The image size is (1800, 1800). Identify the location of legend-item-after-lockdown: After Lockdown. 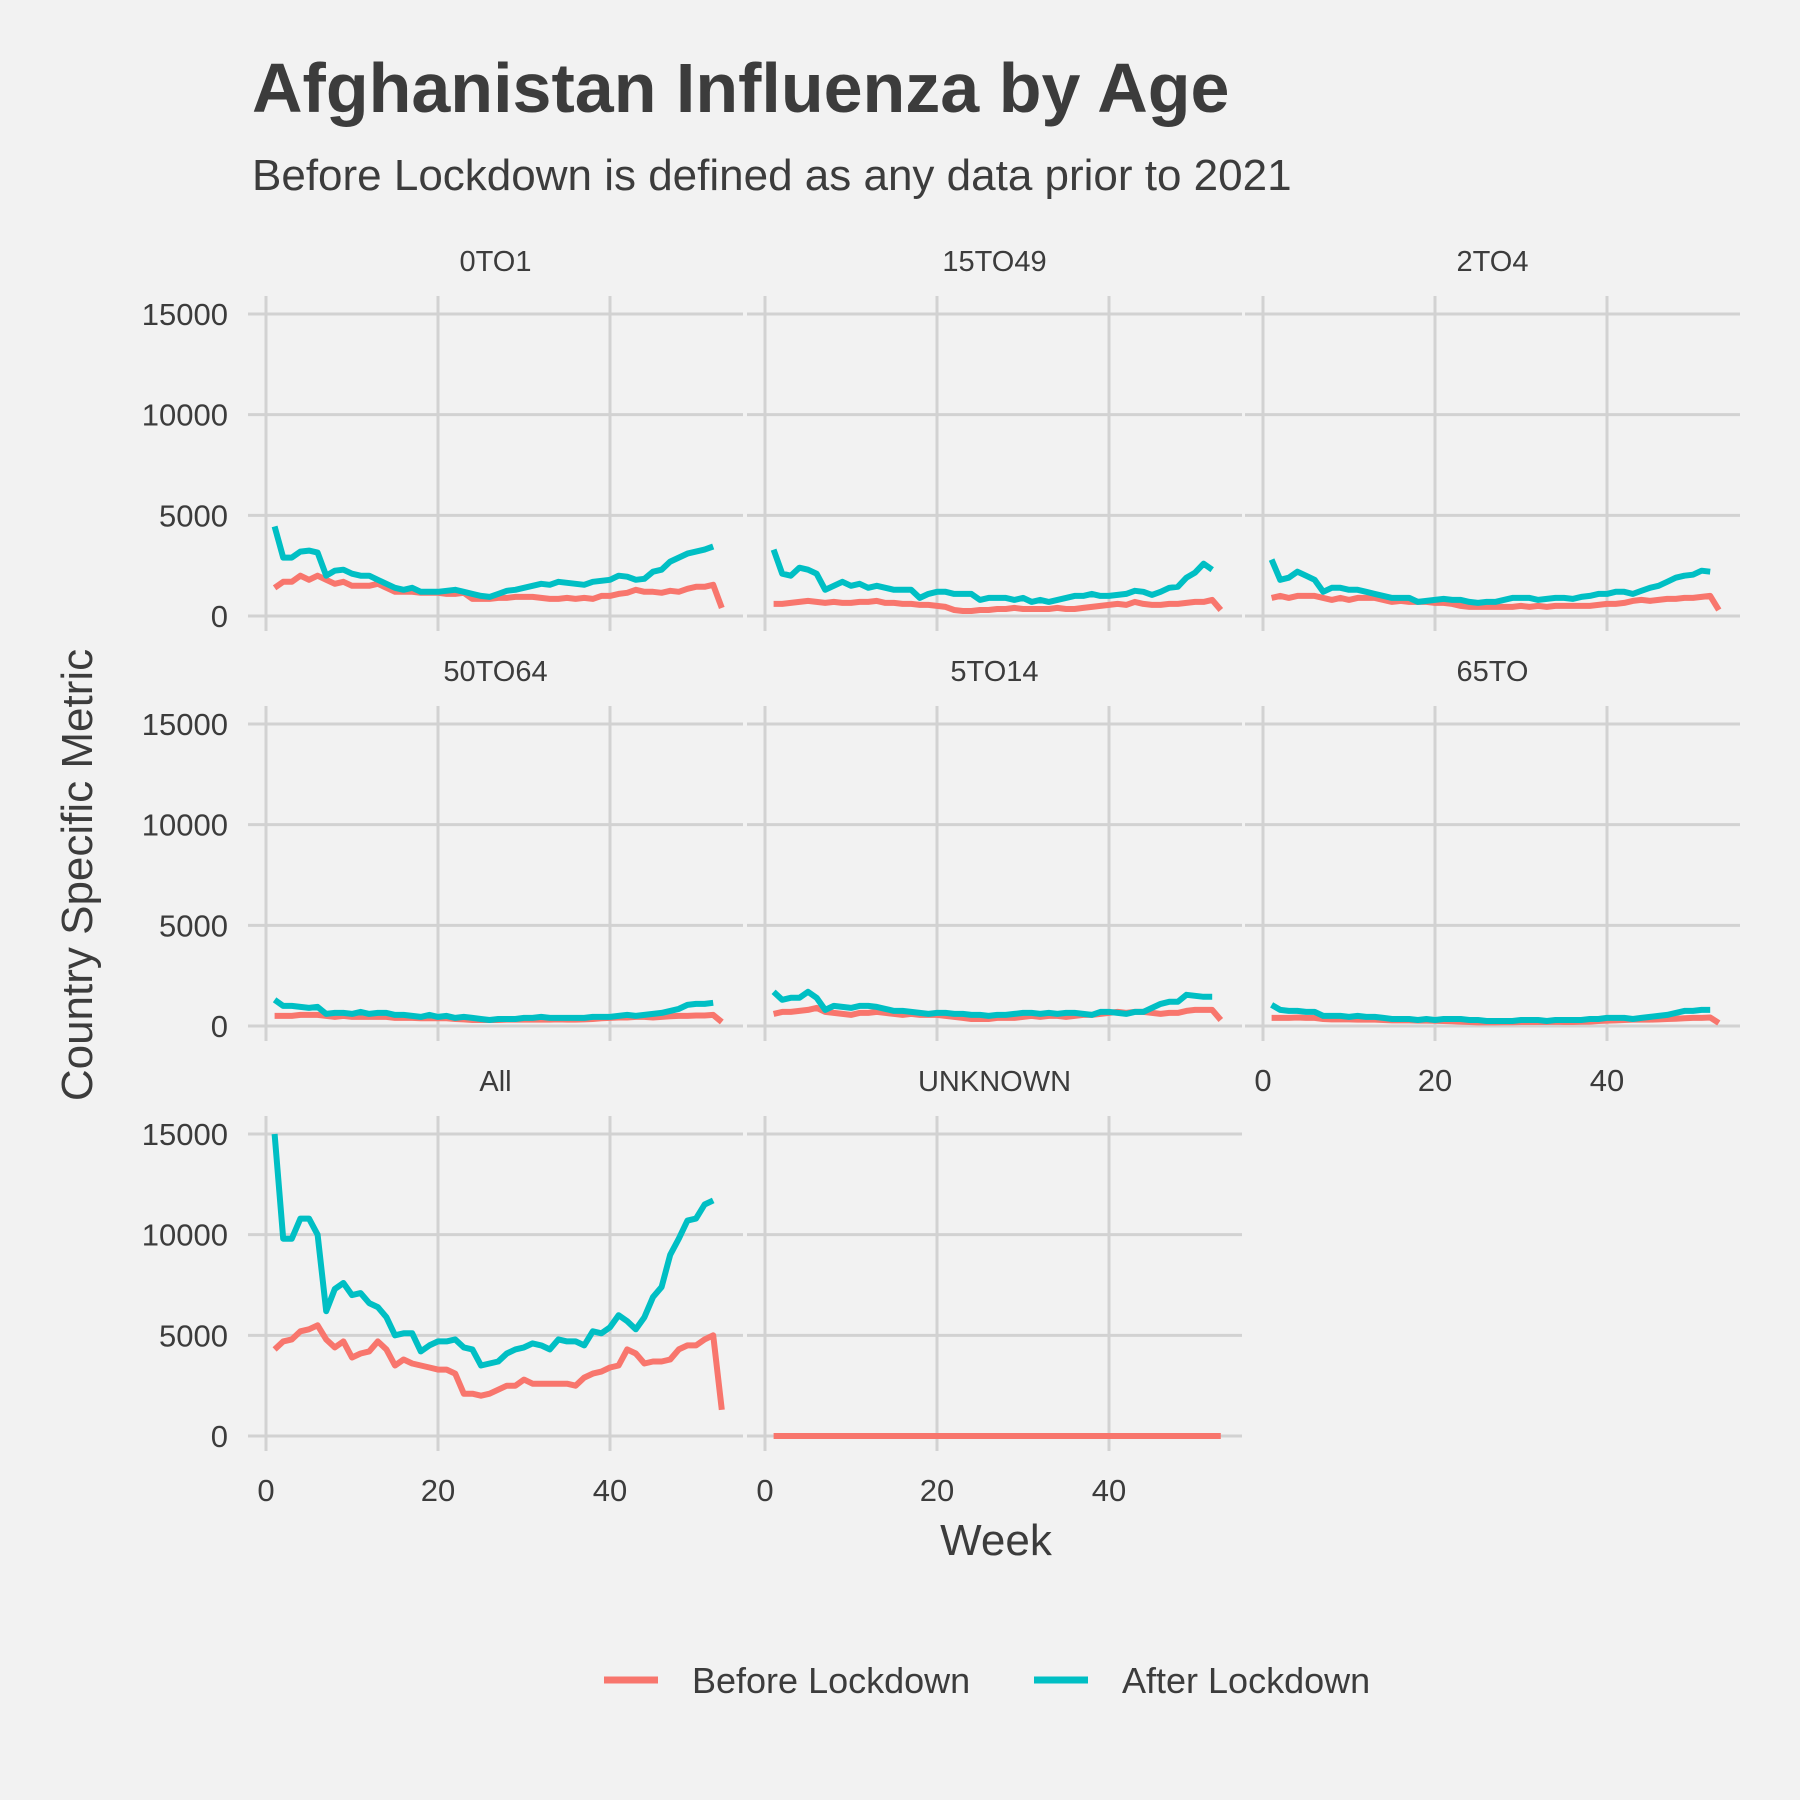
(1202, 1680).